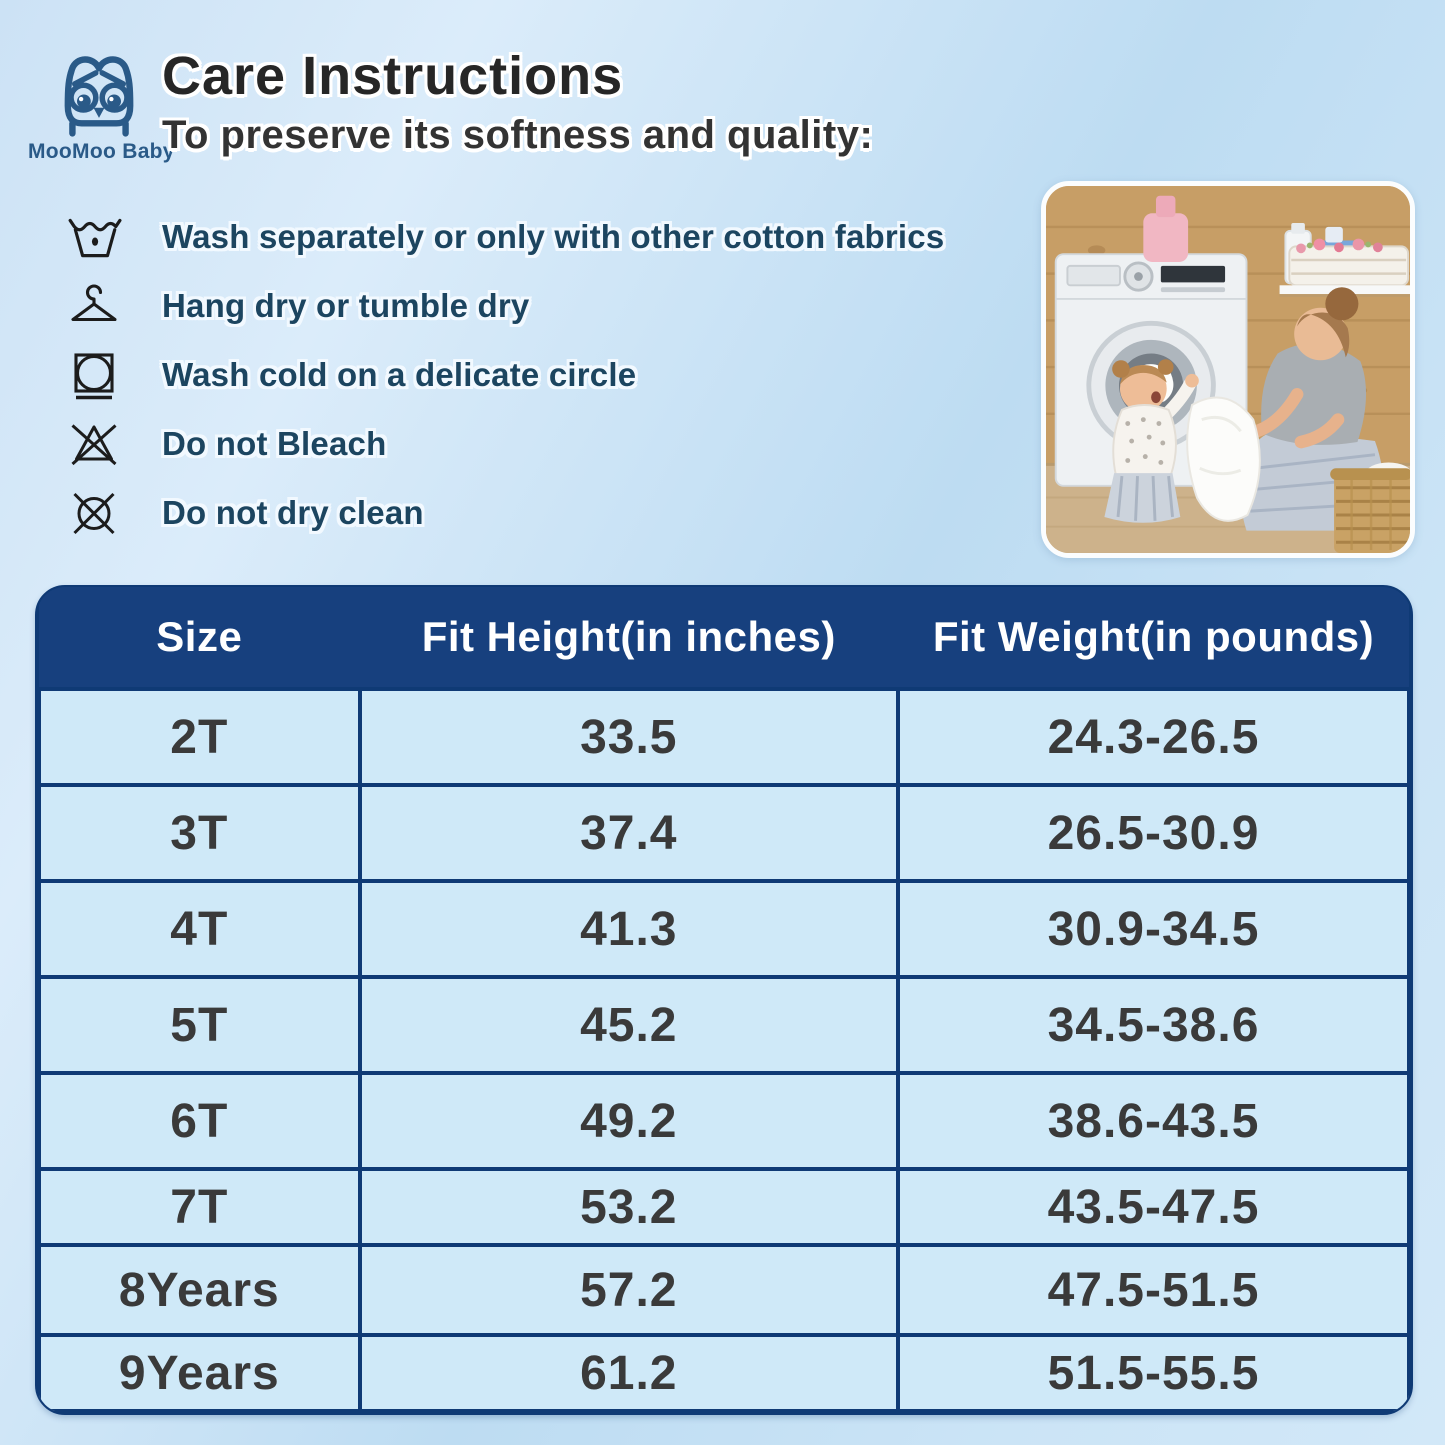 This screenshot has width=1445, height=1445. I want to click on brand-name: MooMoo Baby, so click(101, 151).